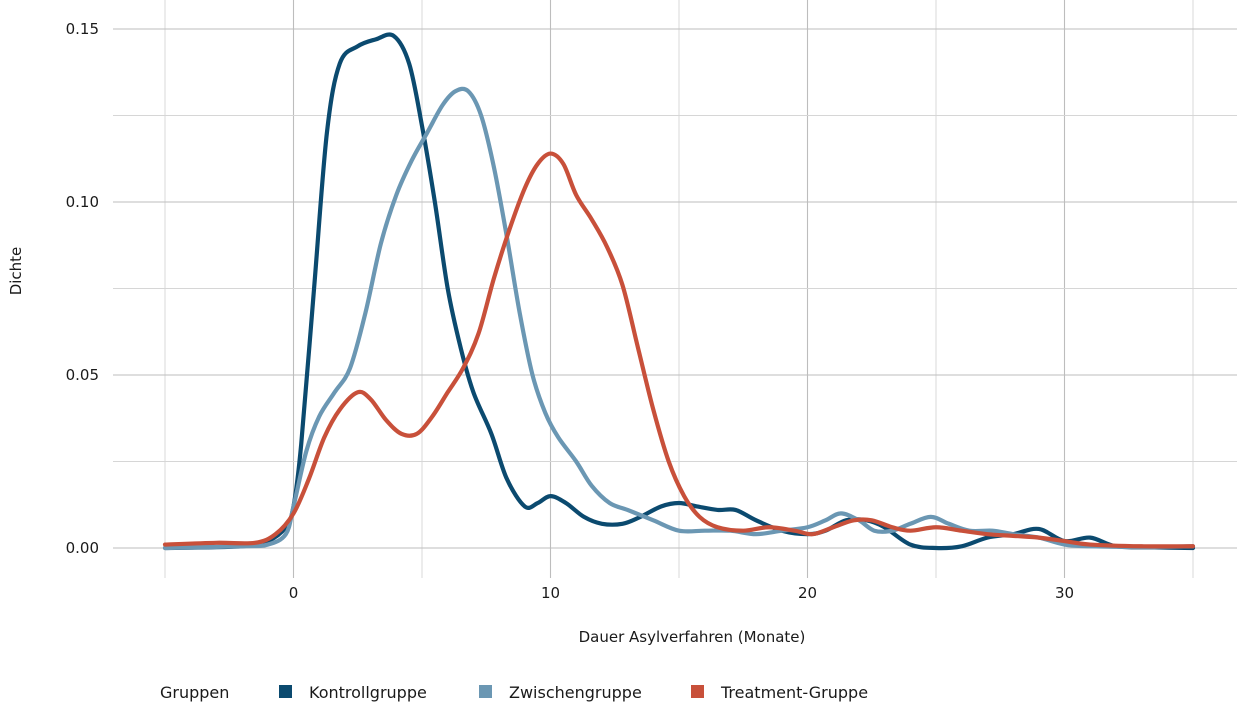 This screenshot has height=704, width=1237. I want to click on legend-item-kontrollgruppe: Kontrollgruppe, so click(353, 692).